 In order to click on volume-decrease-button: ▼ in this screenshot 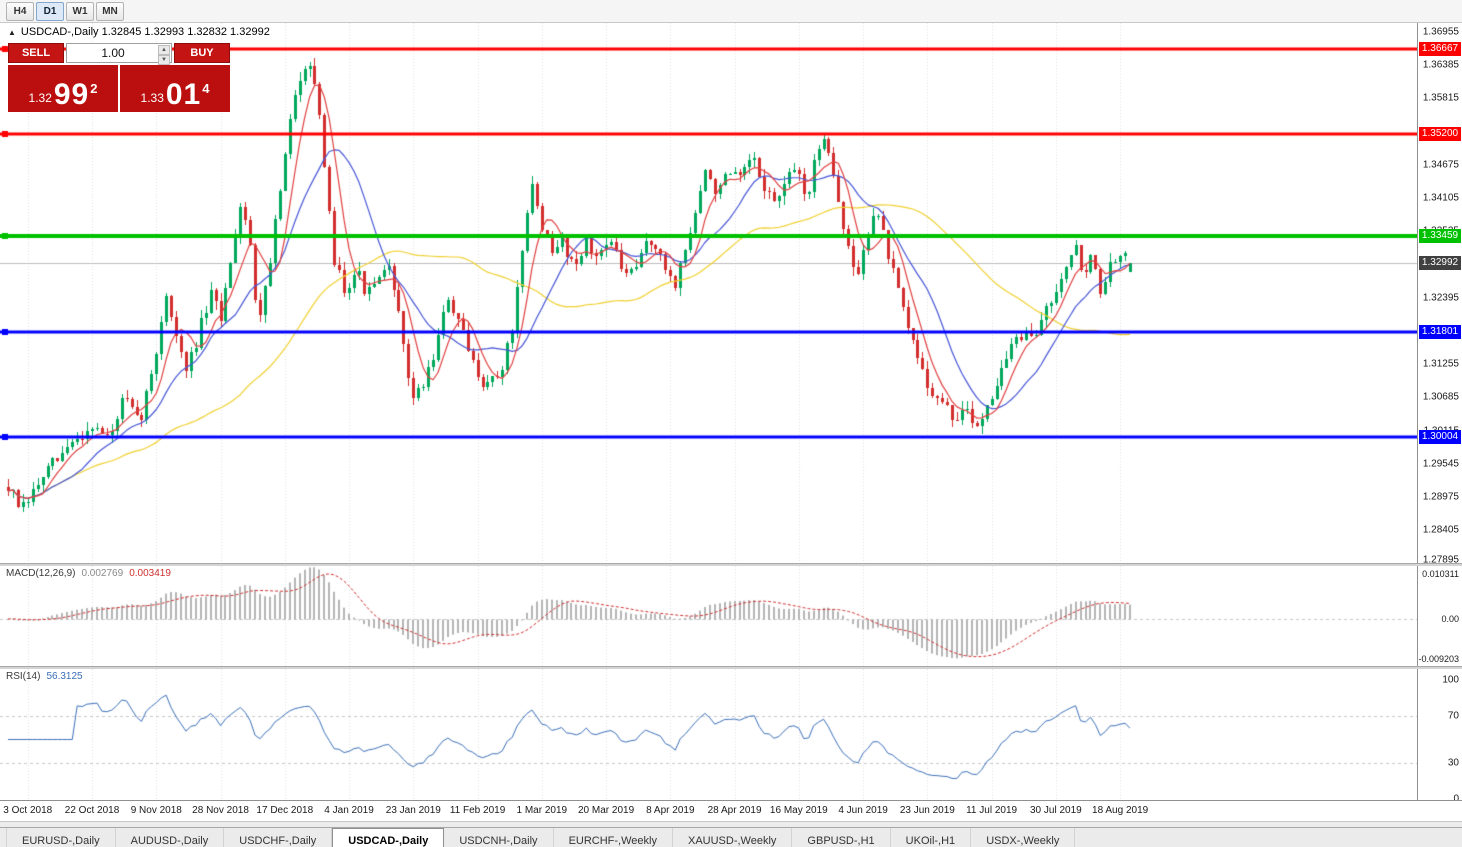, I will do `click(164, 60)`.